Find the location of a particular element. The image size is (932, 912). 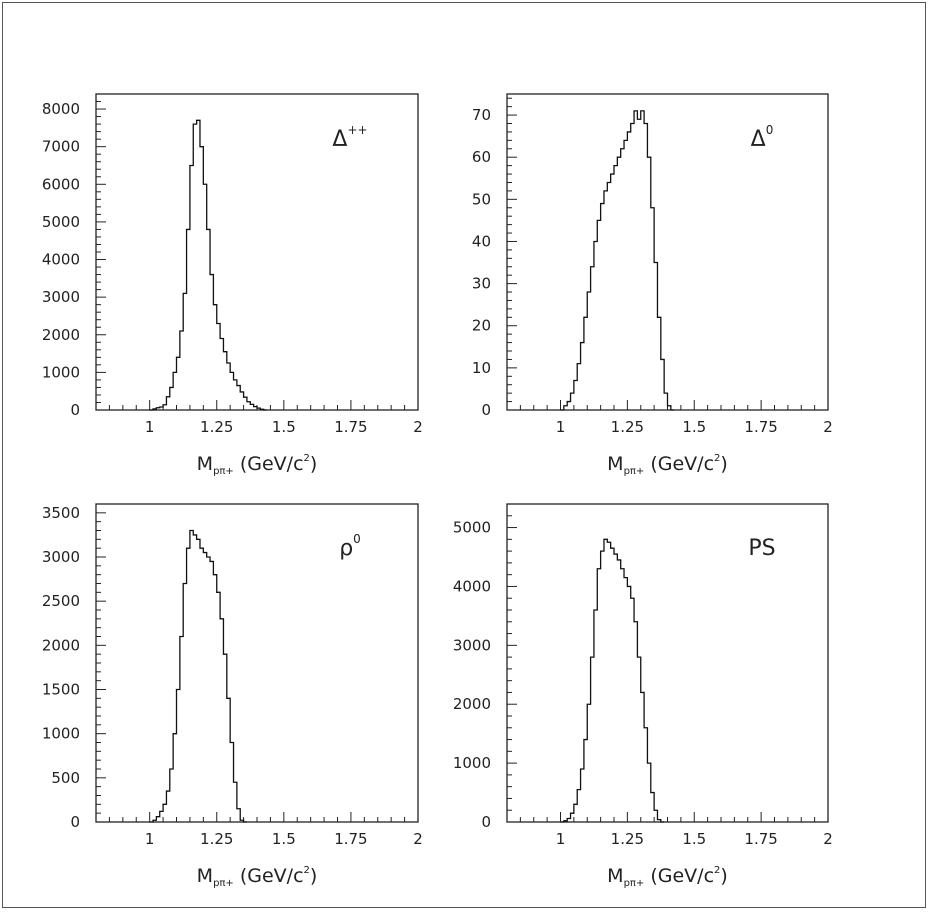

panel-label: ρ0 is located at coordinates (350, 546).